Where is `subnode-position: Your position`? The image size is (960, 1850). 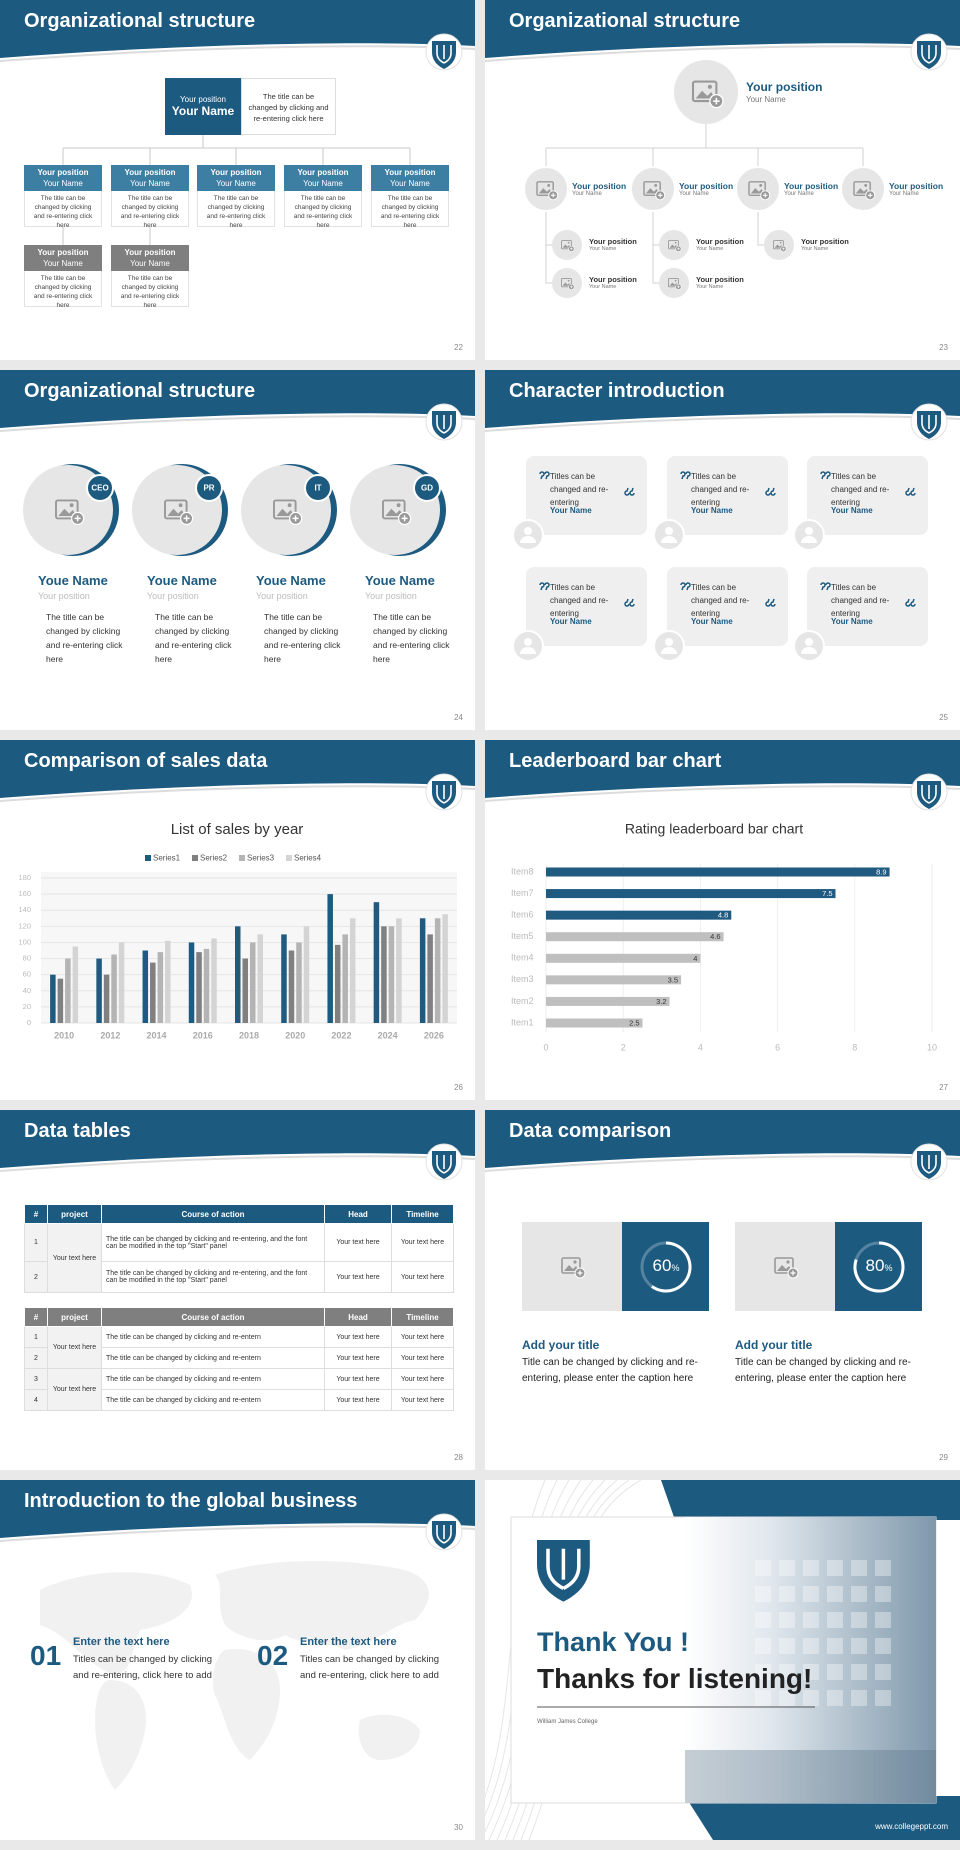 subnode-position: Your position is located at coordinates (720, 279).